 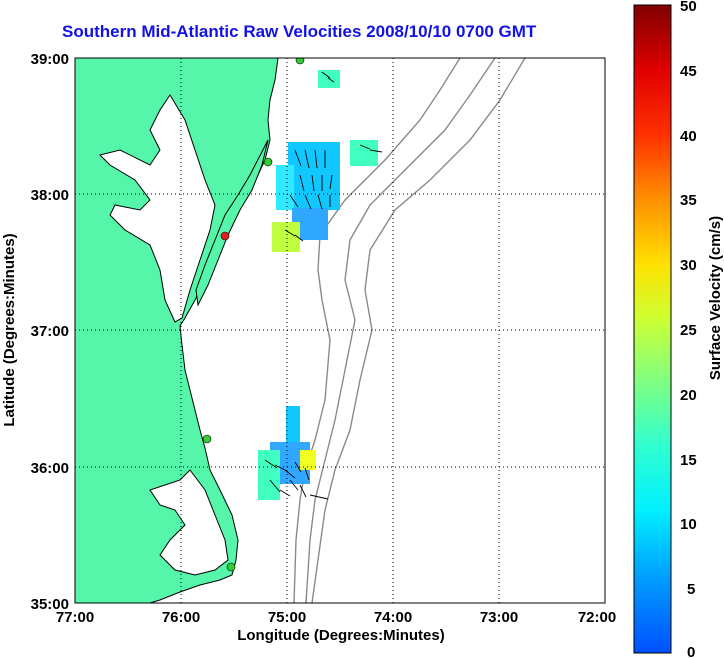 I want to click on y-axis-label: Latitude (Degrees:Minutes), so click(x=9, y=329).